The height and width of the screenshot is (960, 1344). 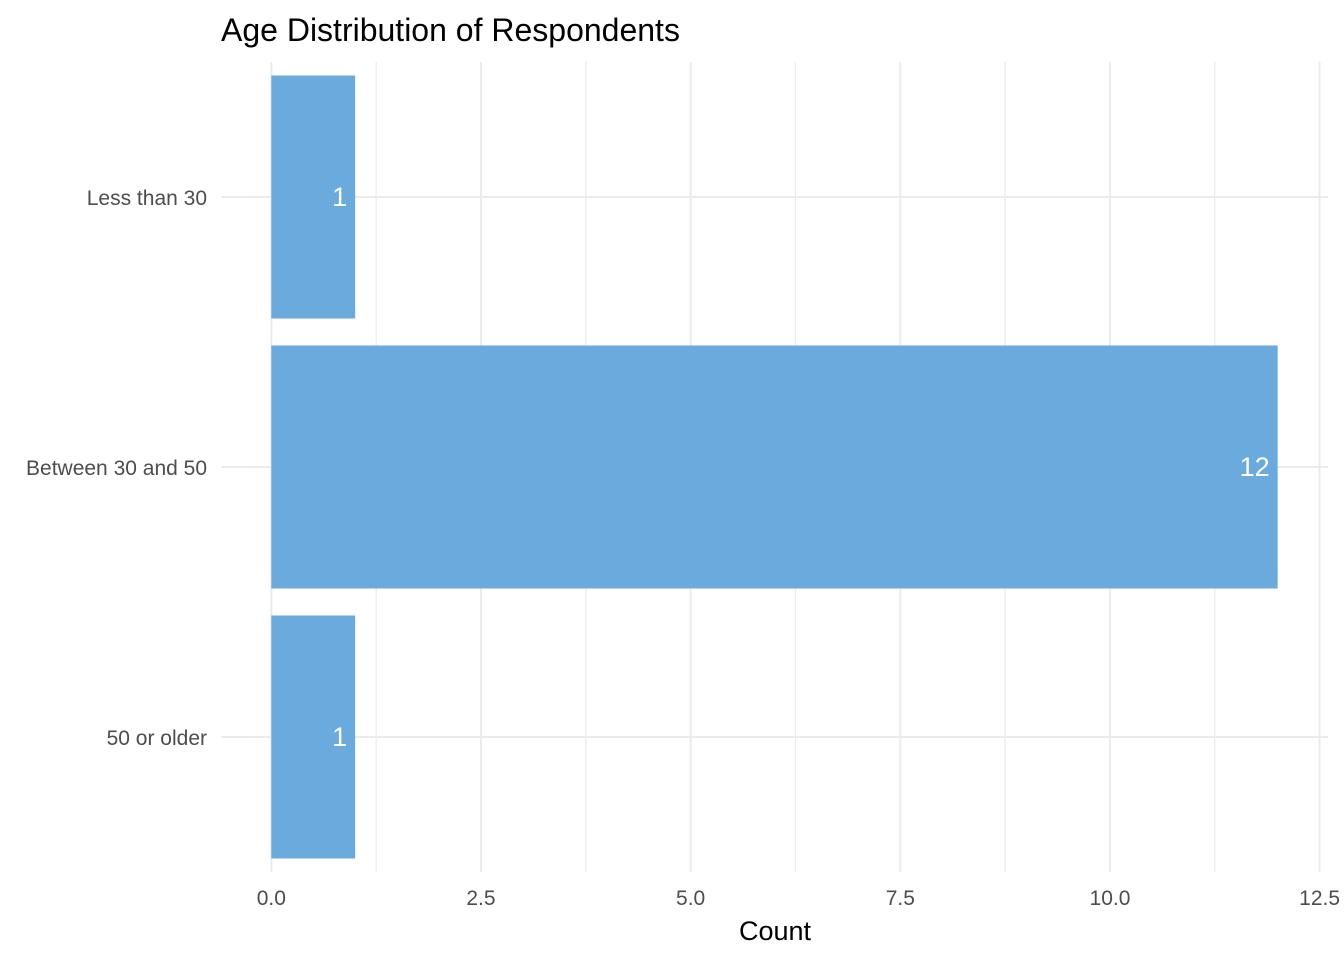 What do you see at coordinates (480, 898) in the screenshot?
I see `x-tick-label: 2.5` at bounding box center [480, 898].